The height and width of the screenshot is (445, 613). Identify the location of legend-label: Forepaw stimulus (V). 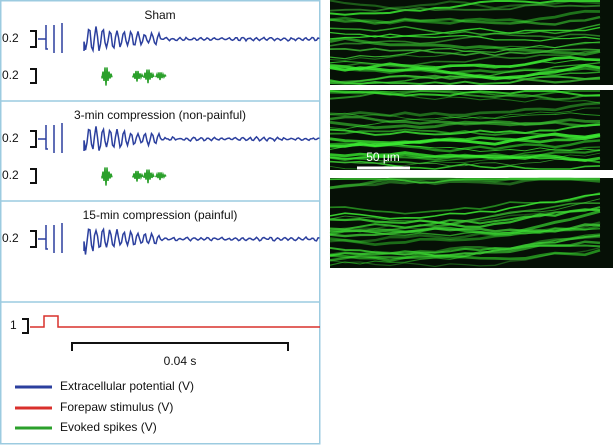
(116, 407).